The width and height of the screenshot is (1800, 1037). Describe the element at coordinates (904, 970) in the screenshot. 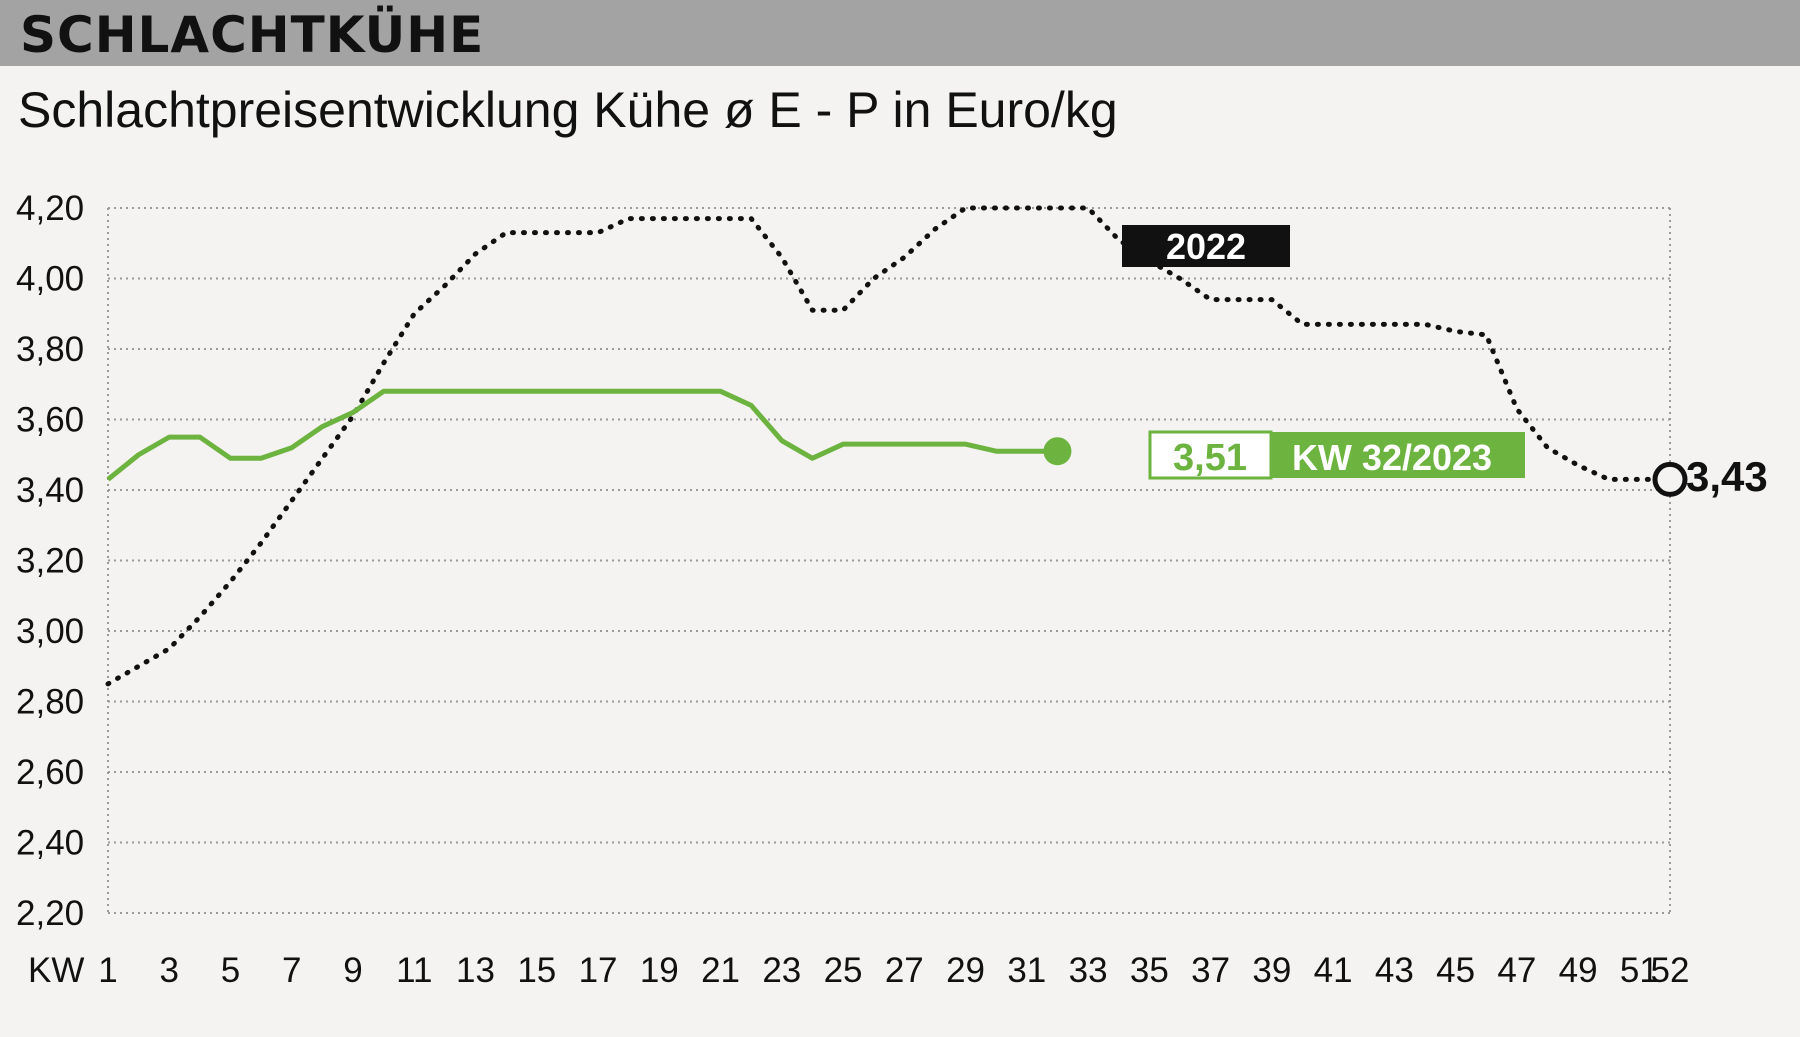

I see `x-tick-label: 27` at that location.